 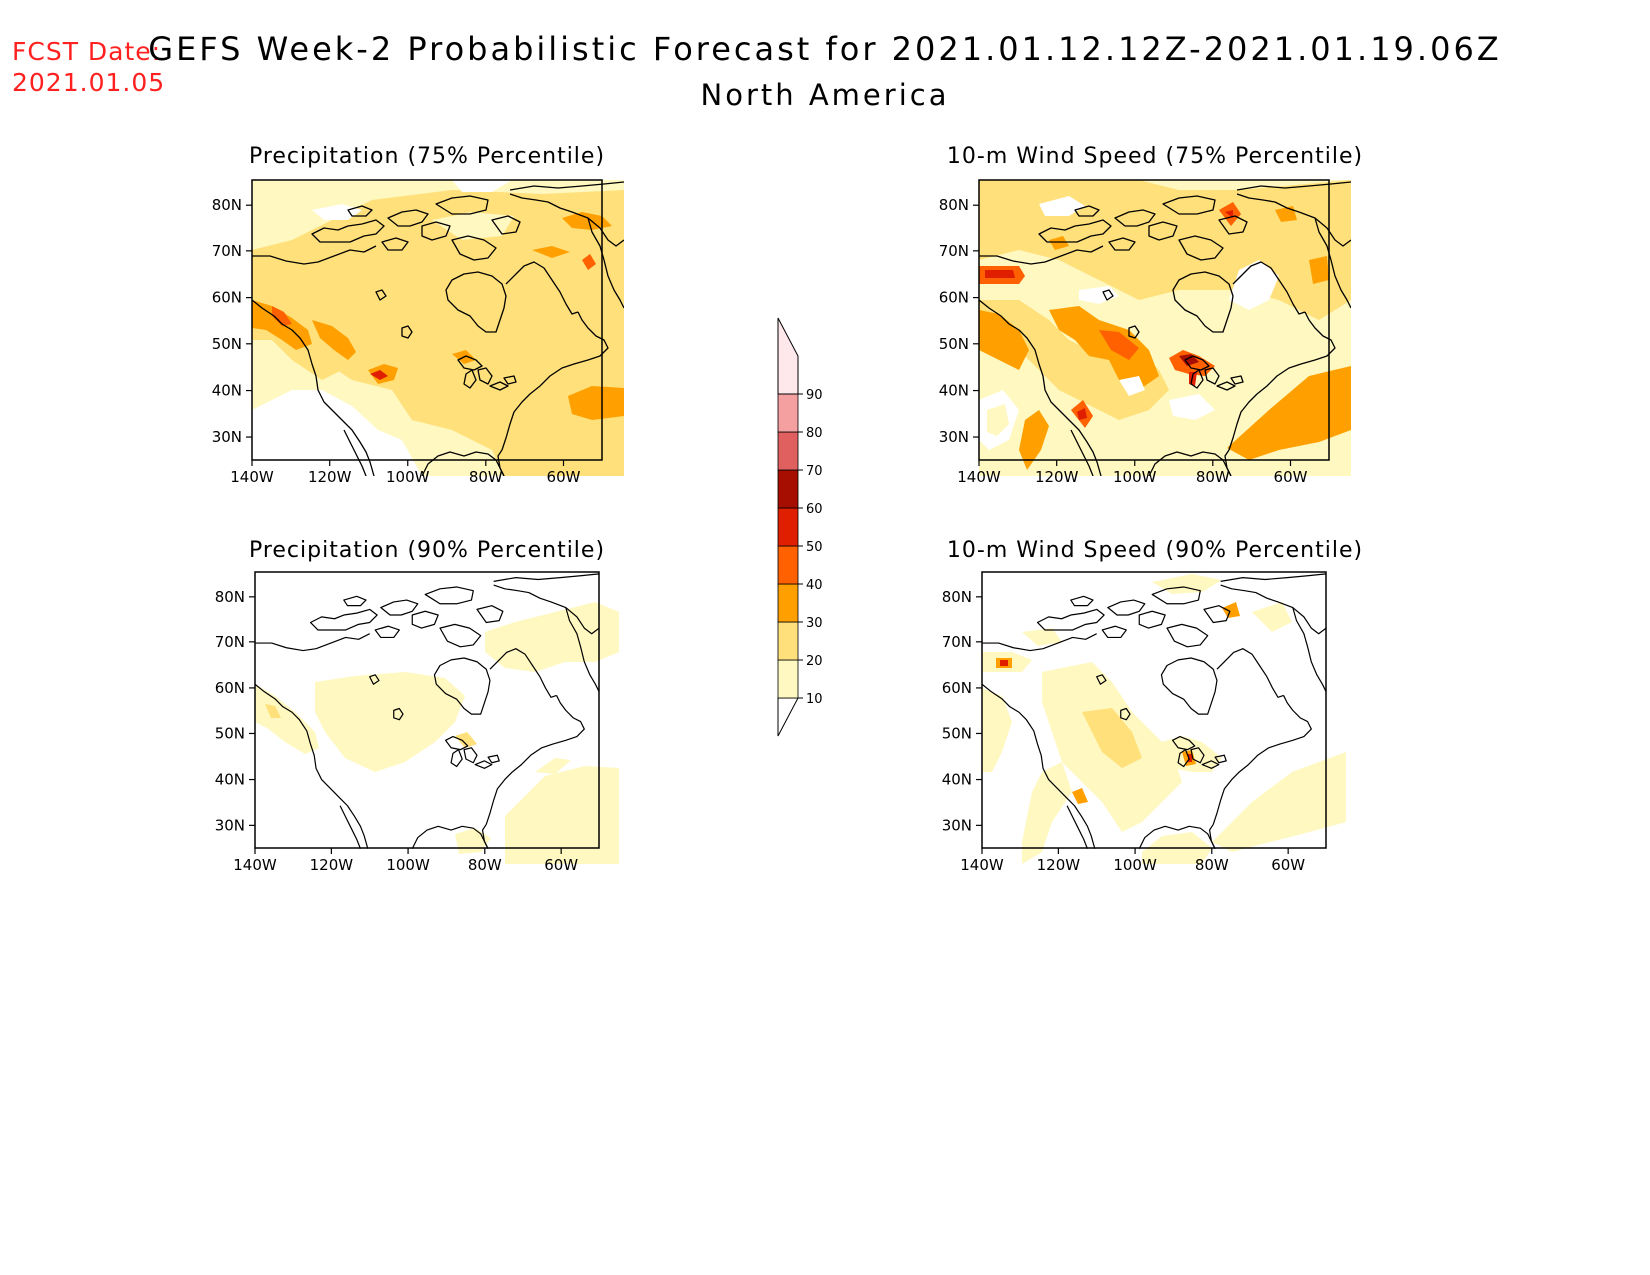 What do you see at coordinates (814, 509) in the screenshot?
I see `colorbar-label: 60` at bounding box center [814, 509].